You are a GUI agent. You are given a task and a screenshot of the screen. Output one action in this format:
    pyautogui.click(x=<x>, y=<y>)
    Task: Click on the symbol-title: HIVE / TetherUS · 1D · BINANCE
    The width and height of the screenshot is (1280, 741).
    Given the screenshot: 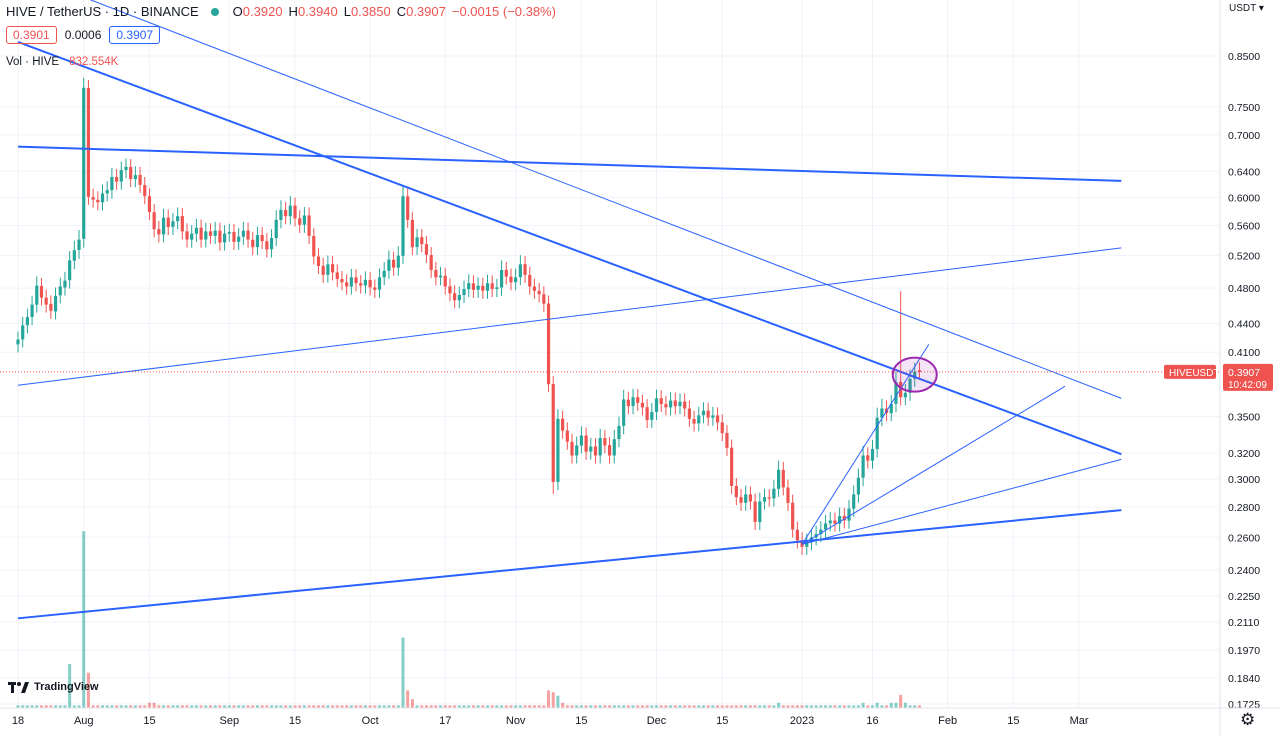 What is the action you would take?
    pyautogui.click(x=102, y=11)
    